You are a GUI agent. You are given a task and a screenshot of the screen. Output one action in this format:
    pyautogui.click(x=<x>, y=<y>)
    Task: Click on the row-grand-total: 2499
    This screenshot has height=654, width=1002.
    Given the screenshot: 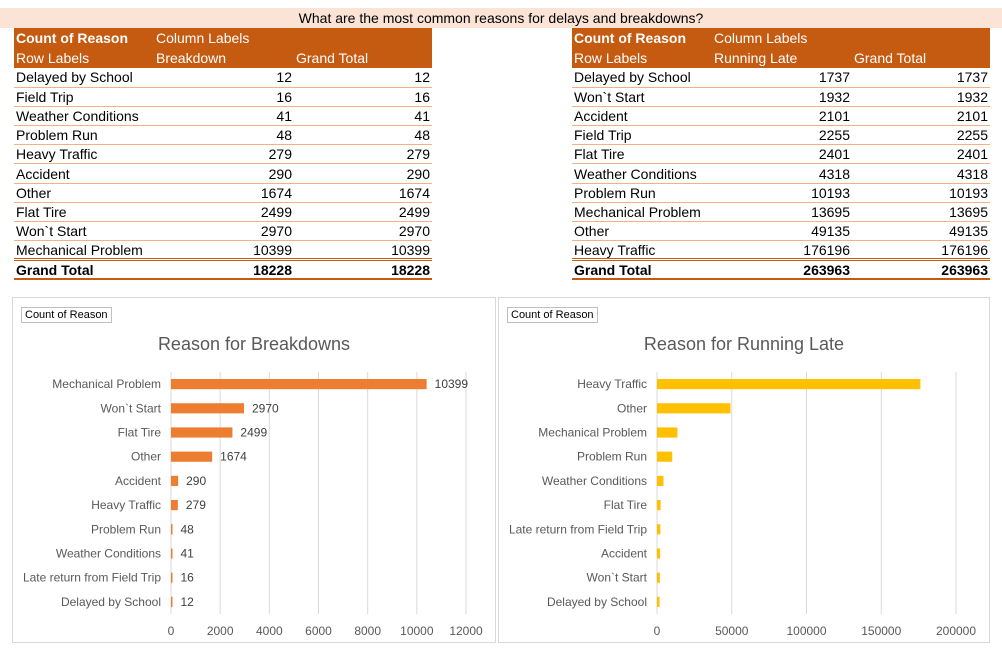 What is the action you would take?
    pyautogui.click(x=363, y=212)
    